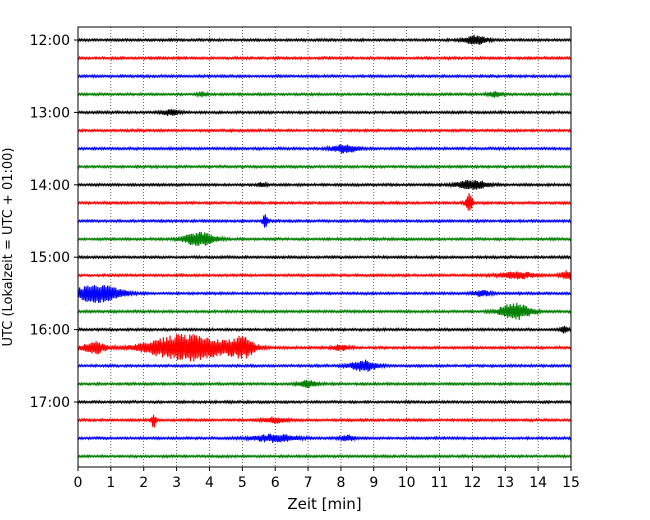  Describe the element at coordinates (324, 504) in the screenshot. I see `x-axis-label: Zeit [min]` at that location.